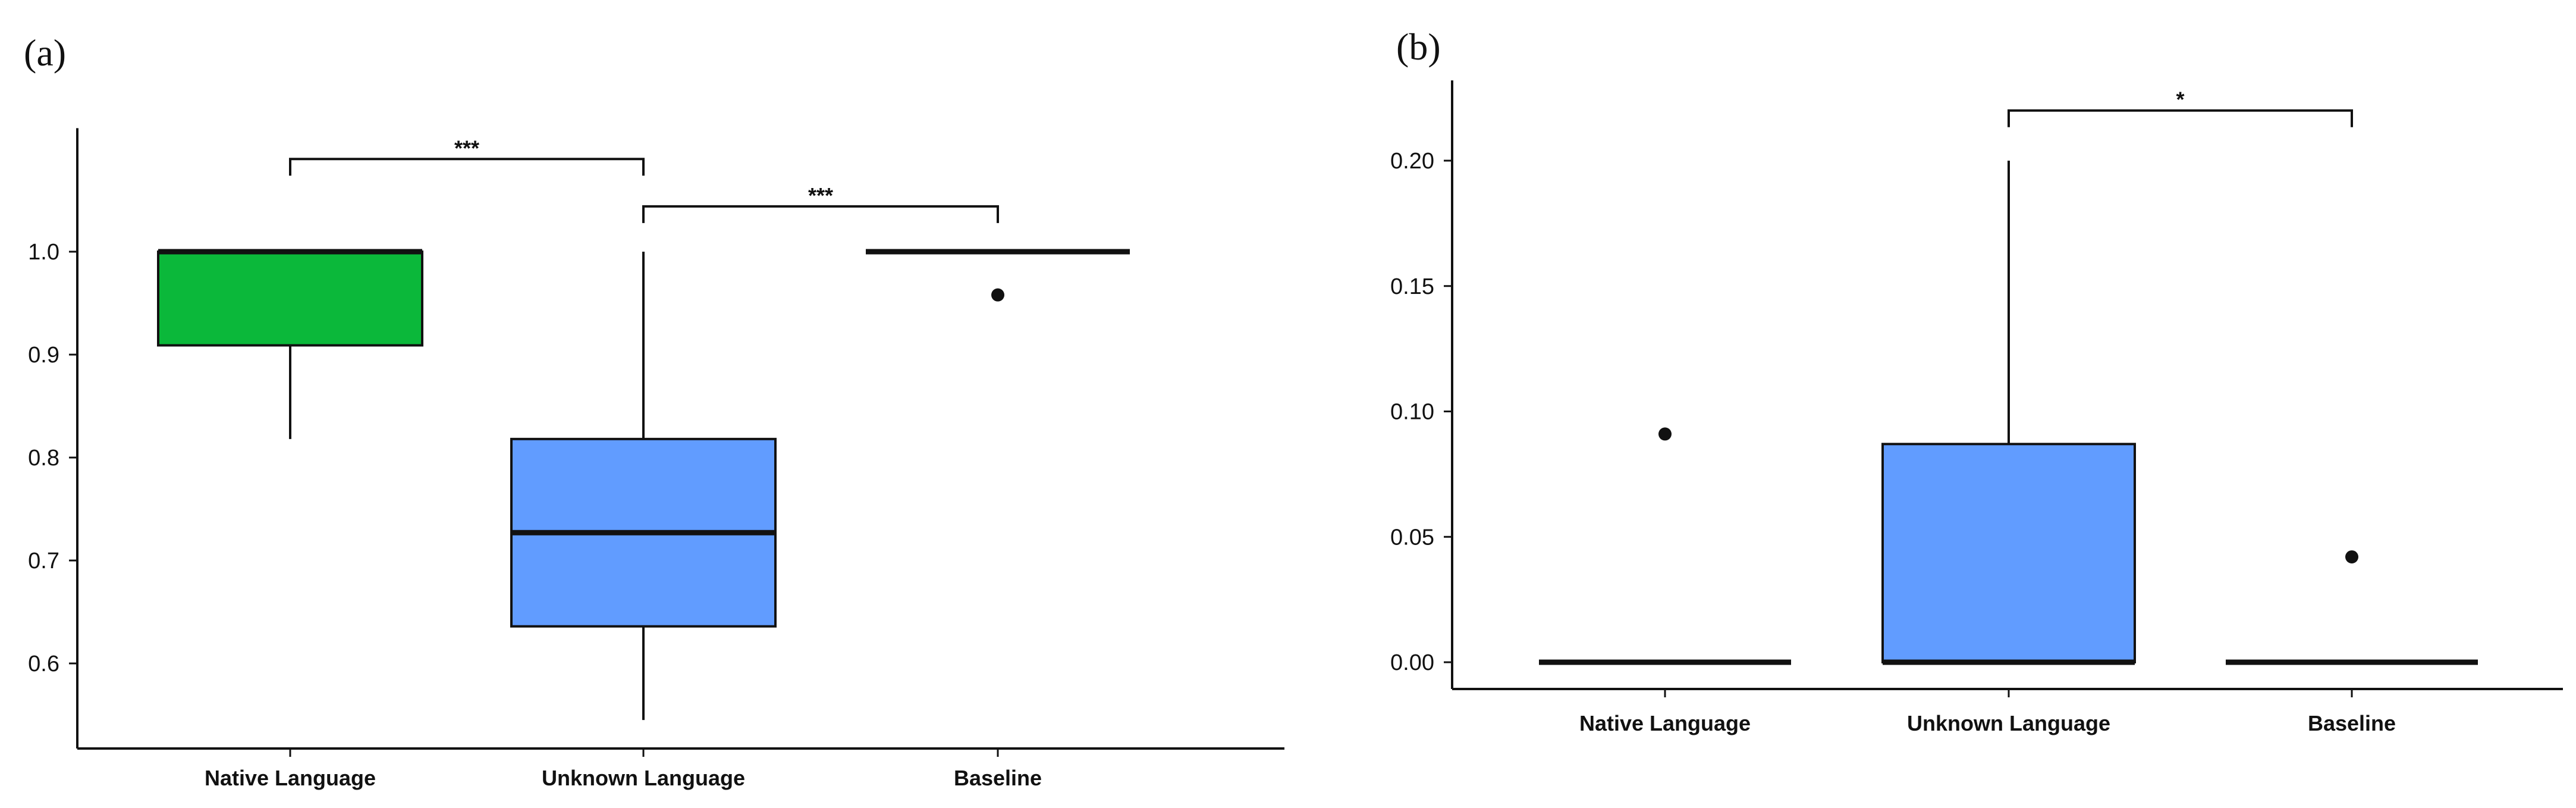  Describe the element at coordinates (1412, 161) in the screenshot. I see `y-tick-label: 0.20` at that location.